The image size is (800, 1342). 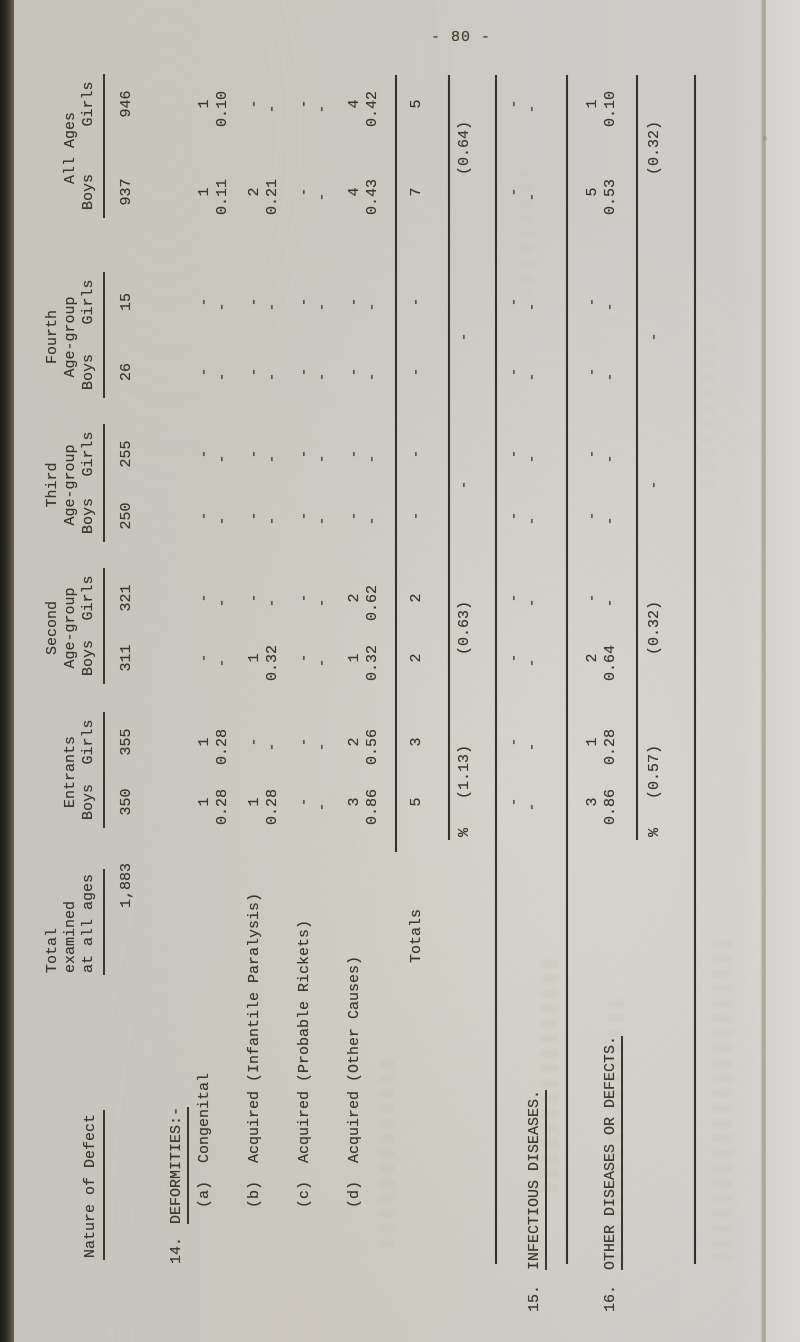 I want to click on cell-c-rate-second-girls: -, so click(x=322, y=603).